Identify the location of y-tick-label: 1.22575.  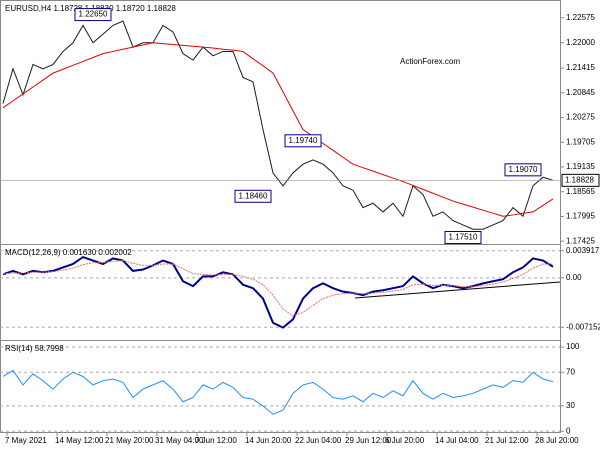
(580, 17).